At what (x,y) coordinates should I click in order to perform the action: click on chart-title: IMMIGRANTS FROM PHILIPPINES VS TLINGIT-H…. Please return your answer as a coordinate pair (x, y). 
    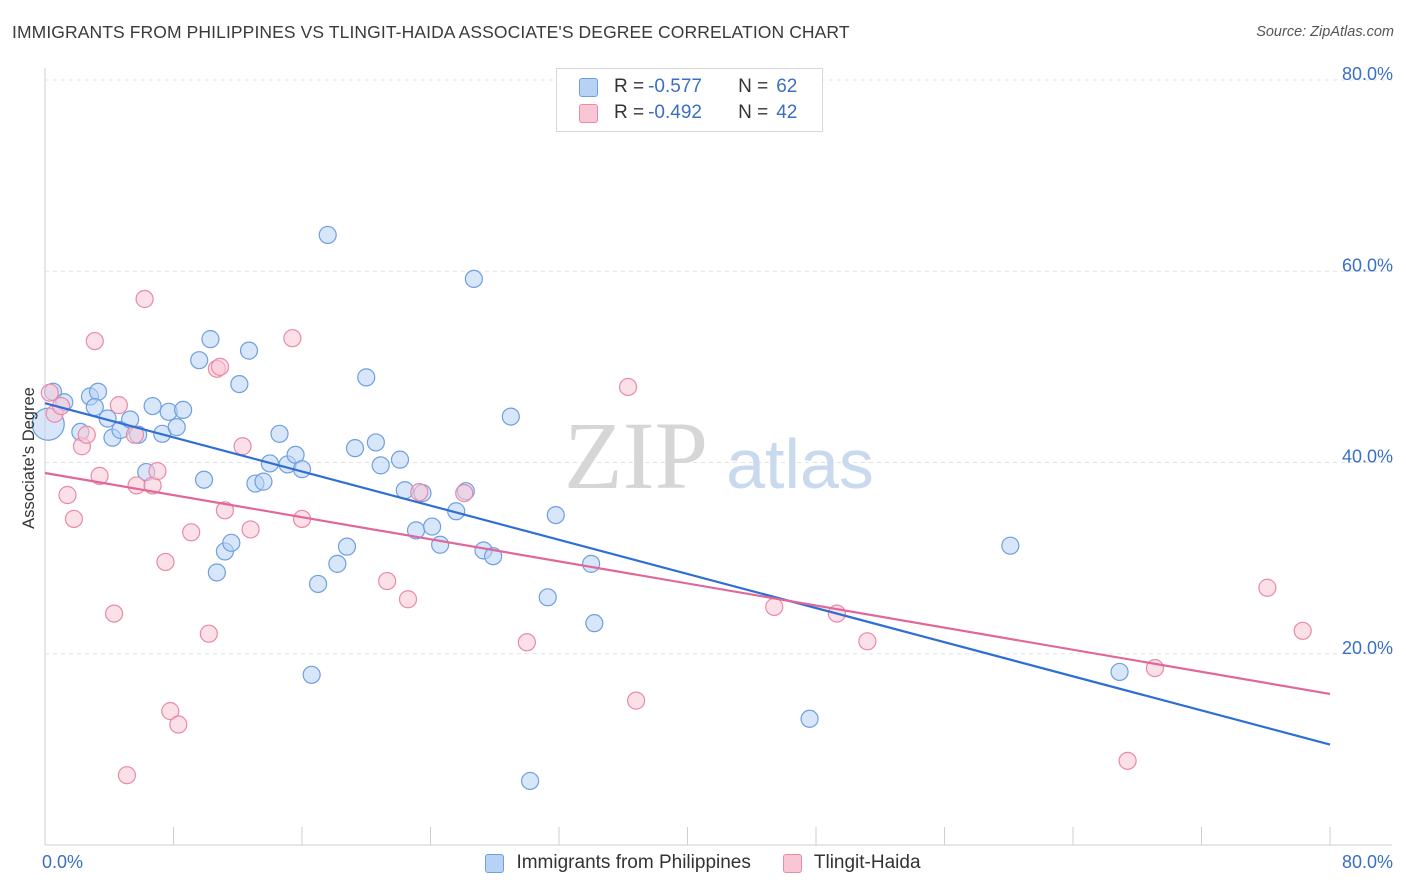
    Looking at the image, I should click on (431, 32).